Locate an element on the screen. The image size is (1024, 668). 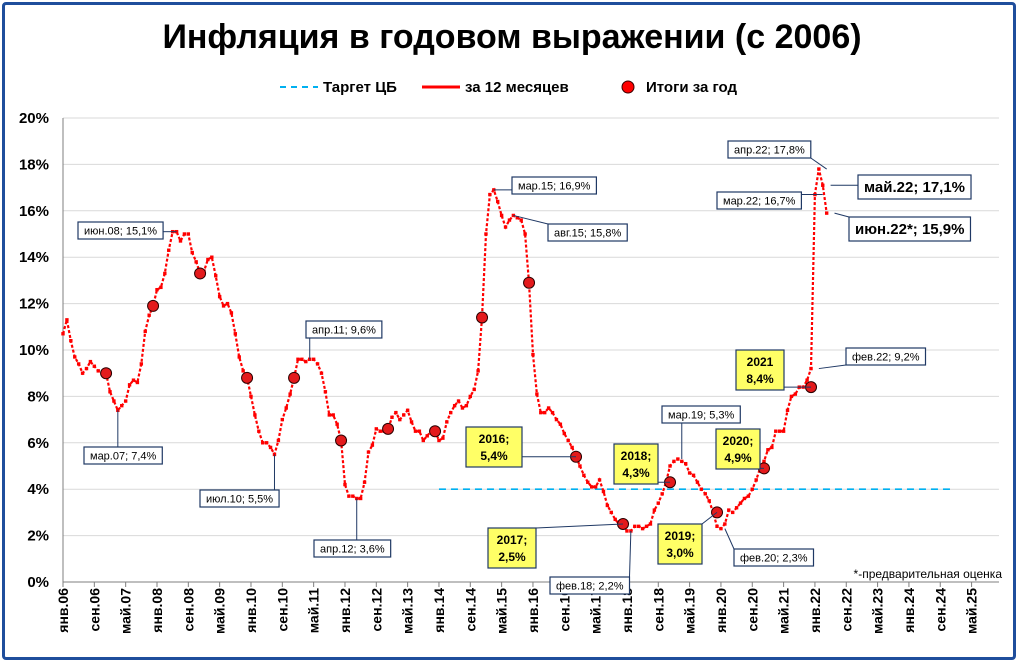
annotation-label: мар.15; 16,9% is located at coordinates (554, 187).